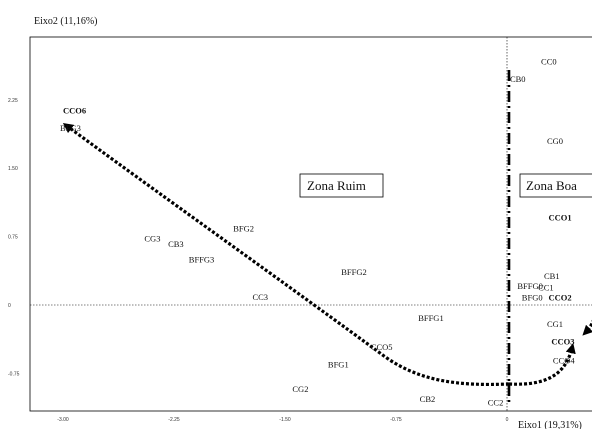  Describe the element at coordinates (382, 347) in the screenshot. I see `point-label: CCO5` at that location.